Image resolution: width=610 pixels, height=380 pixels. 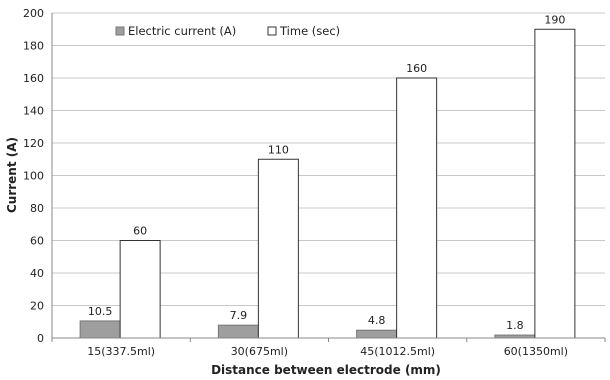 I want to click on legend-swatch-time, so click(x=272, y=31).